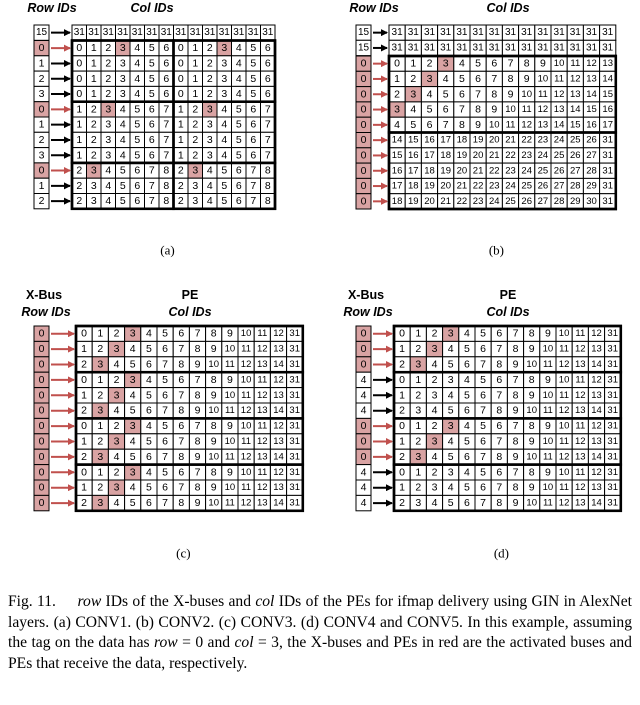 Image resolution: width=640 pixels, height=705 pixels. What do you see at coordinates (575, 186) in the screenshot?
I see `pe-cell-col-id: 28` at bounding box center [575, 186].